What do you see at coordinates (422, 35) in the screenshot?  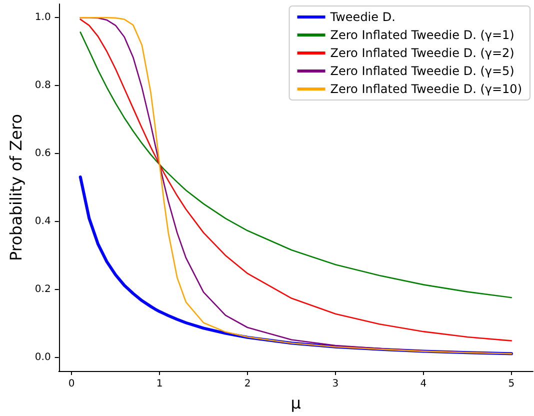 I see `legend-label: Zero Inflated Tweedie D. (γ=1)` at bounding box center [422, 35].